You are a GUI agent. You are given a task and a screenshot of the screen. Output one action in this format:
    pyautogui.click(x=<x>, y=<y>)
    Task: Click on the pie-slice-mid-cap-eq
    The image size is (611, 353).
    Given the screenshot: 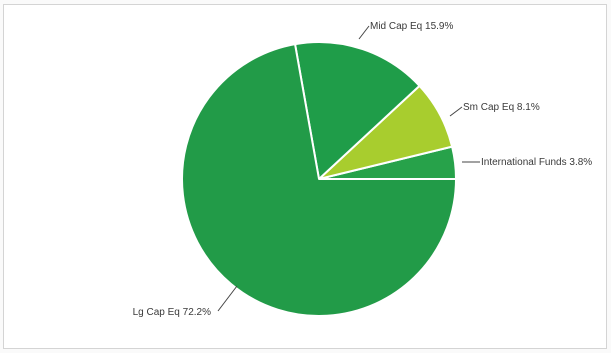 What is the action you would take?
    pyautogui.click(x=357, y=110)
    